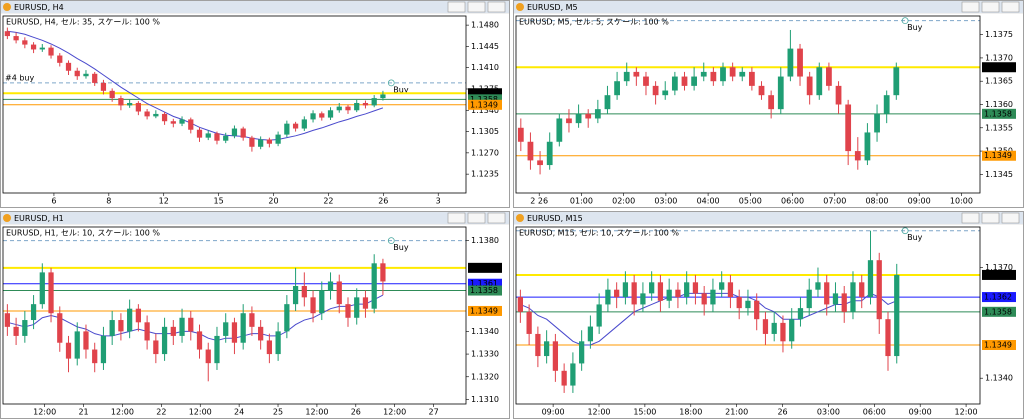 Image resolution: width=1024 pixels, height=419 pixels. What do you see at coordinates (665, 201) in the screenshot?
I see `x-tick-label: 03:00` at bounding box center [665, 201].